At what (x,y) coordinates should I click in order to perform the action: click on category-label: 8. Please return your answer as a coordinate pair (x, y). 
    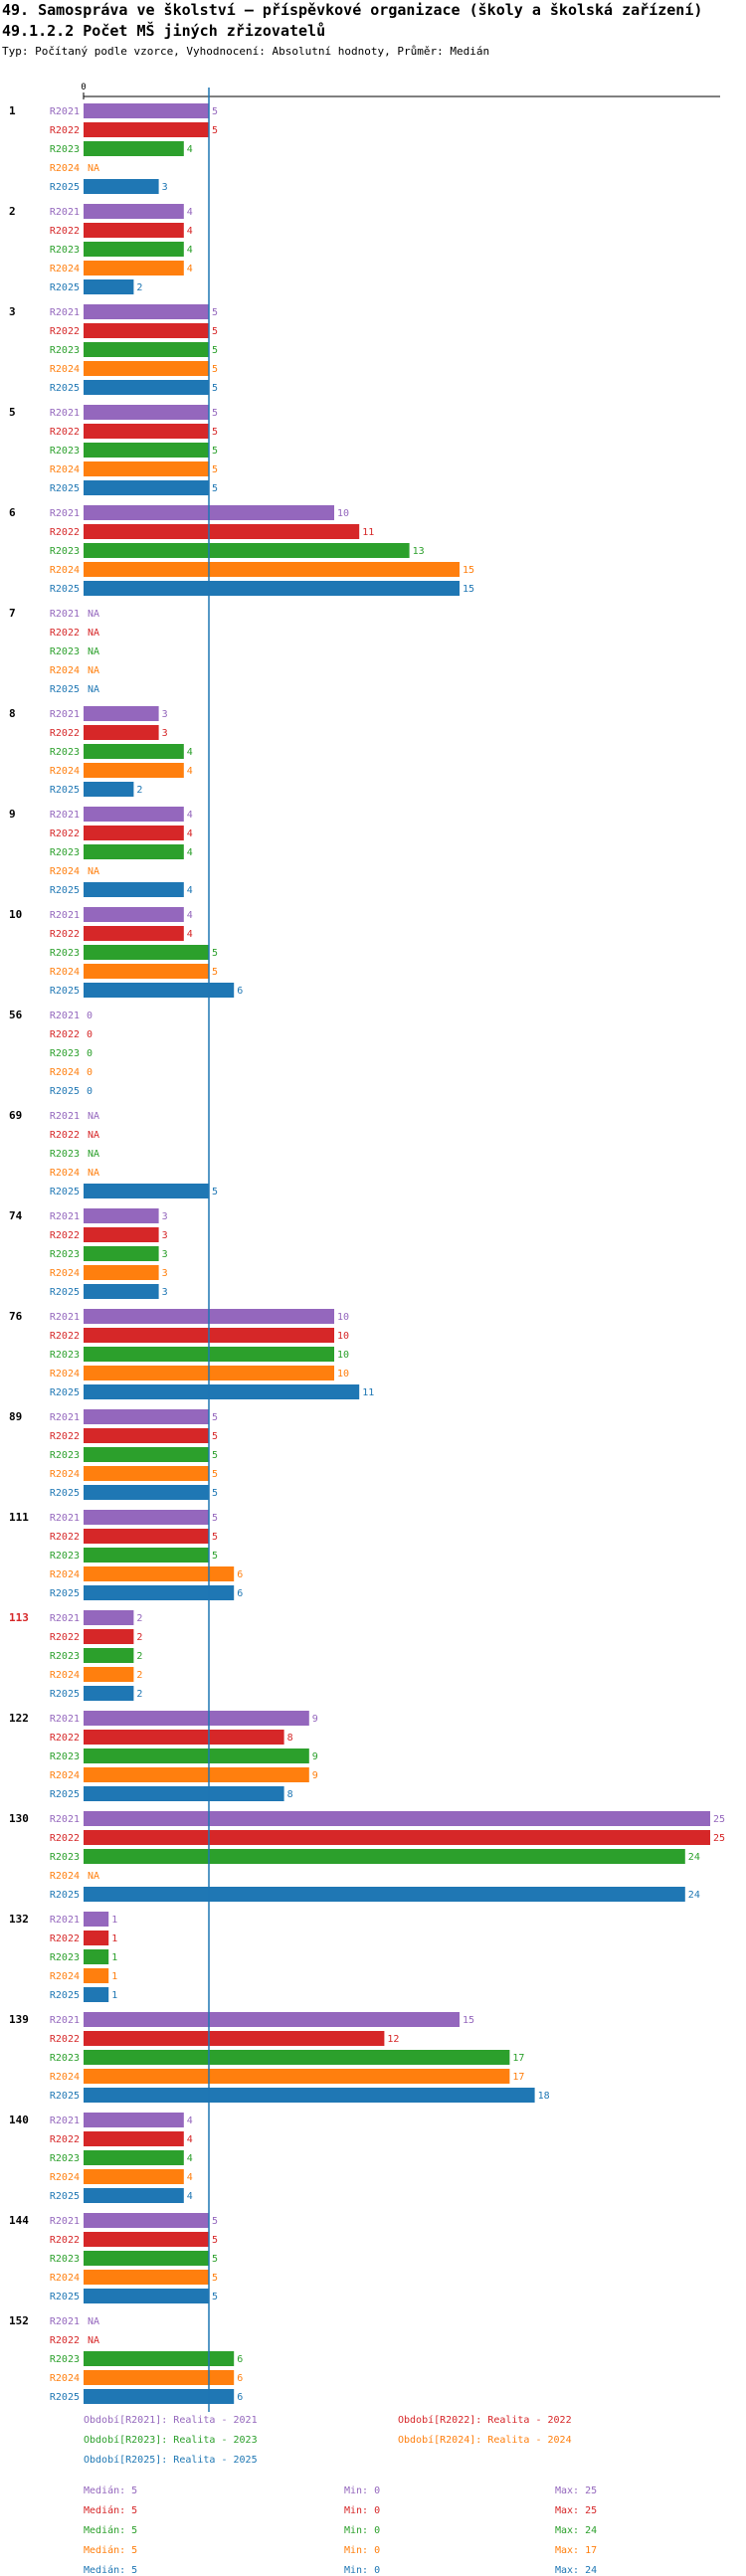
    Looking at the image, I should click on (12, 713).